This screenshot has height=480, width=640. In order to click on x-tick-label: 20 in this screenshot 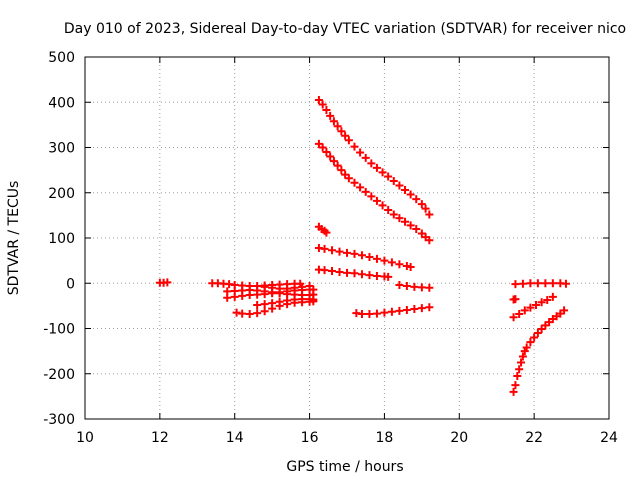, I will do `click(459, 438)`.